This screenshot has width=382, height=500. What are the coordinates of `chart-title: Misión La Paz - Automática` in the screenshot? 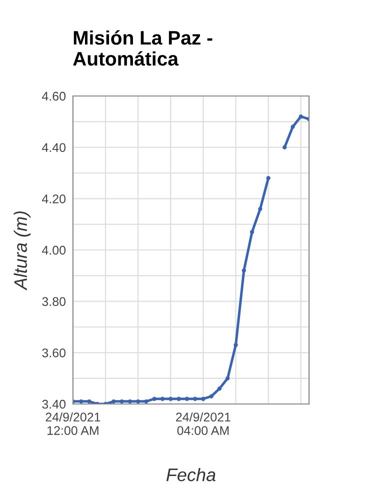 It's located at (142, 48).